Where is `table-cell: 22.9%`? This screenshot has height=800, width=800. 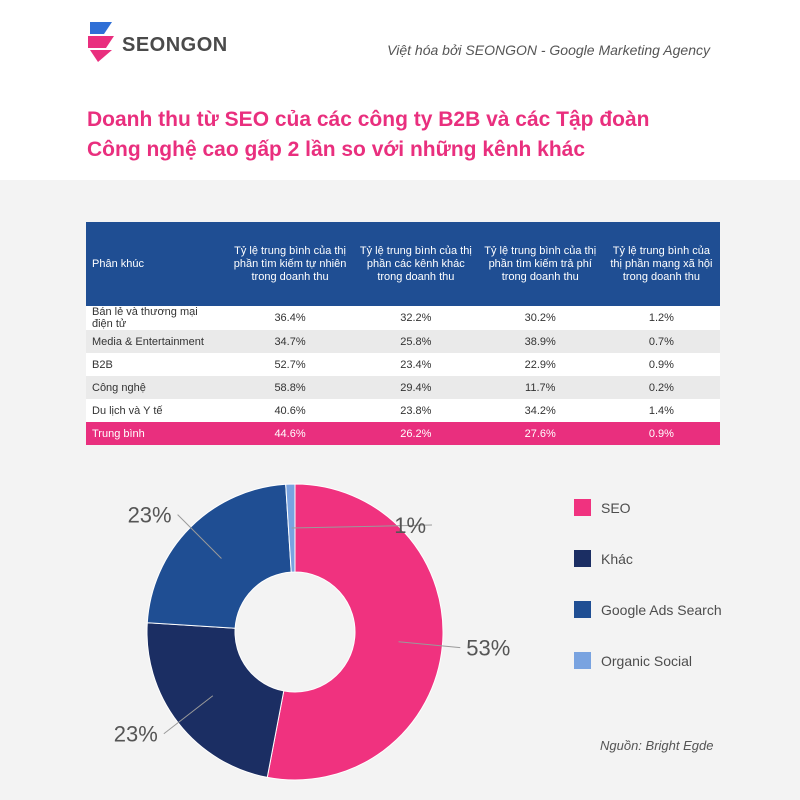 table-cell: 22.9% is located at coordinates (540, 364).